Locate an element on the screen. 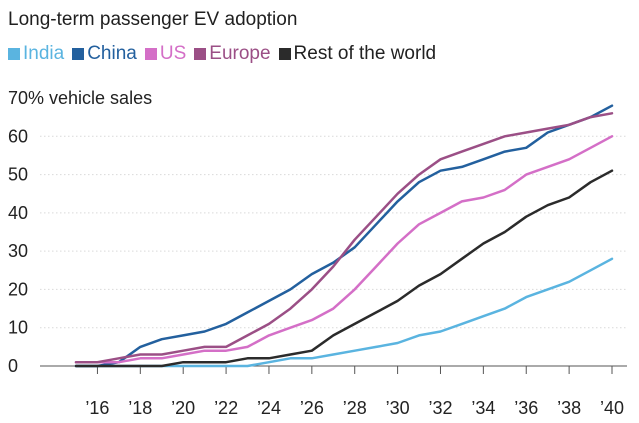 This screenshot has width=639, height=423. legend-label: India is located at coordinates (44, 53).